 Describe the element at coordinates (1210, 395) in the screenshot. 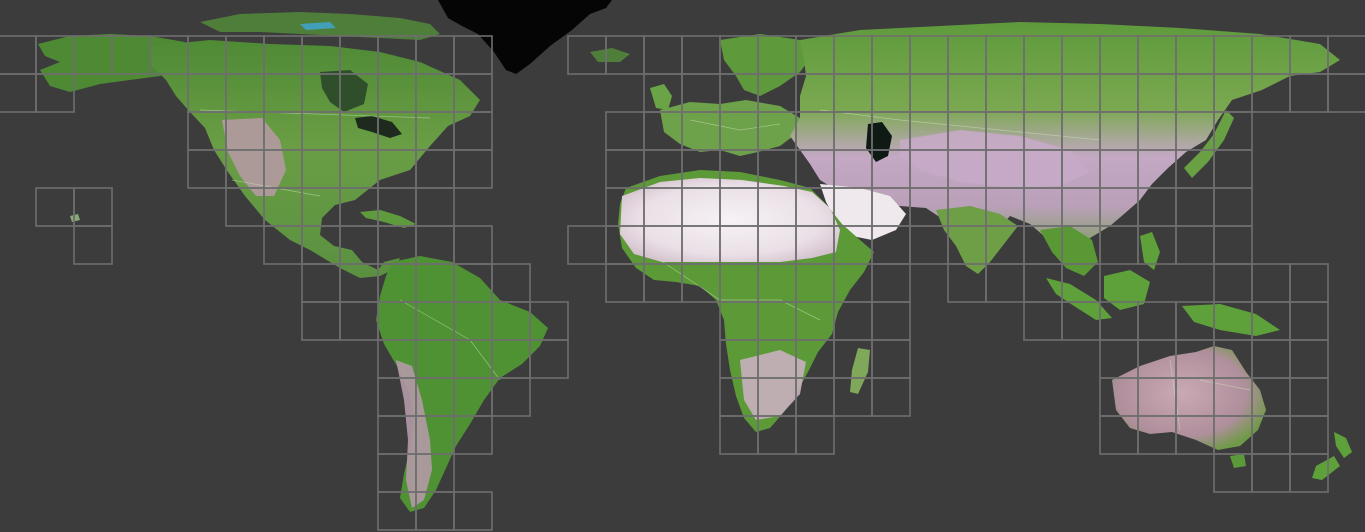

I see `border-line-australia` at that location.